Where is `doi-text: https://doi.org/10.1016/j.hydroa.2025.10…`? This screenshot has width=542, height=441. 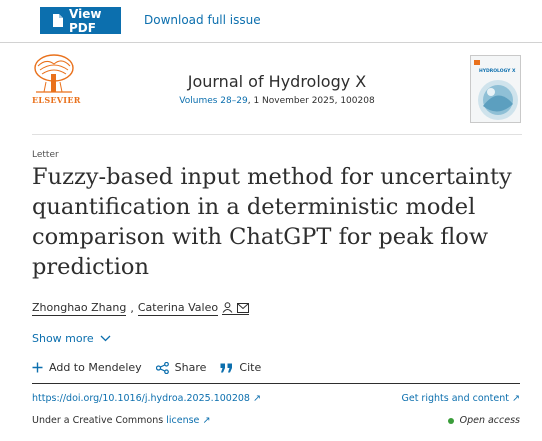
doi-text: https://doi.org/10.1016/j.hydroa.2025.10… is located at coordinates (141, 398).